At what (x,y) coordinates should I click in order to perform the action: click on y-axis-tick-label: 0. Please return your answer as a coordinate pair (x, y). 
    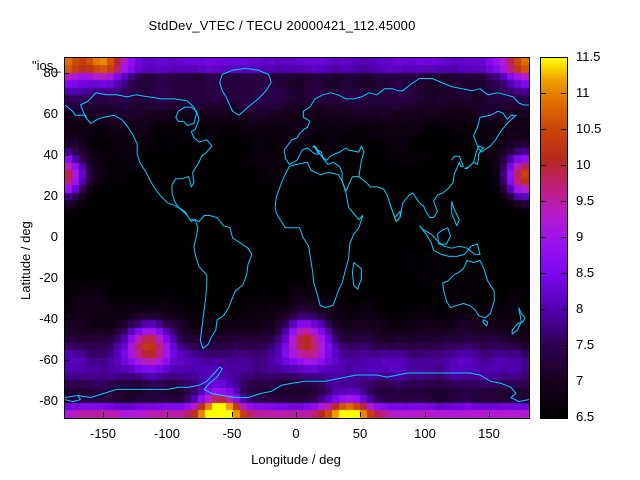
    Looking at the image, I should click on (54, 236).